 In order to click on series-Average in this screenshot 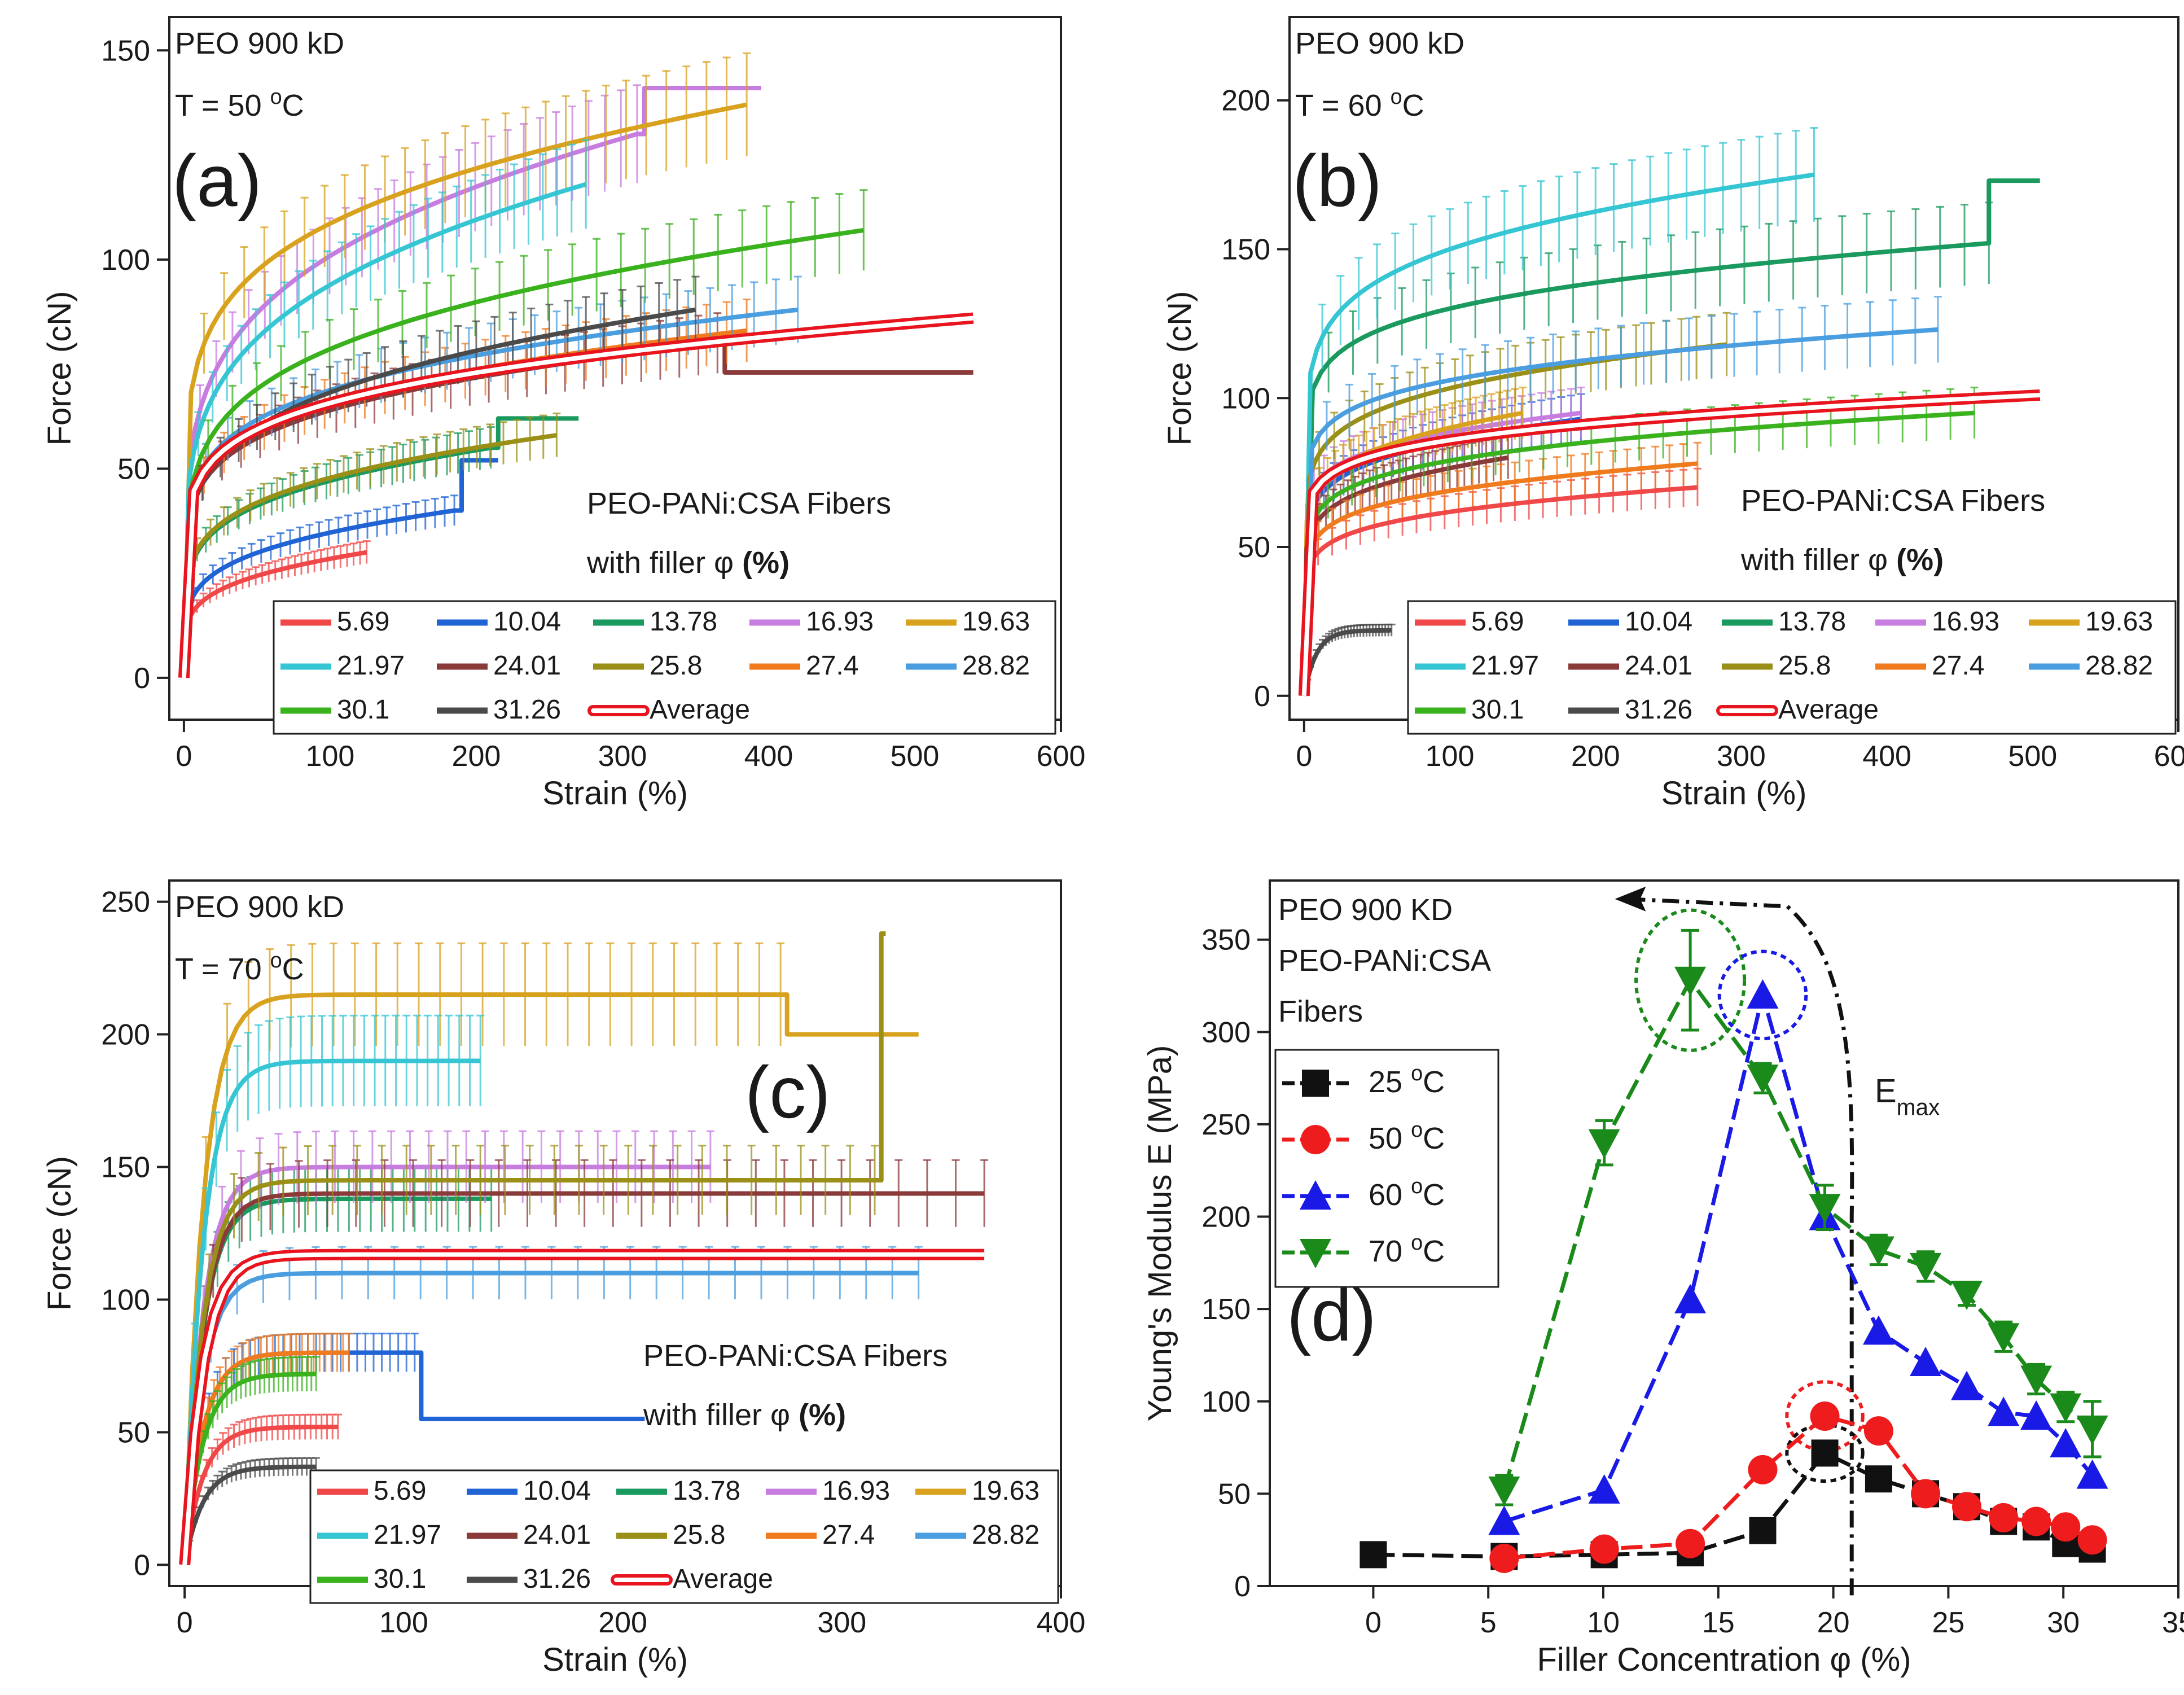, I will do `click(1669, 543)`.